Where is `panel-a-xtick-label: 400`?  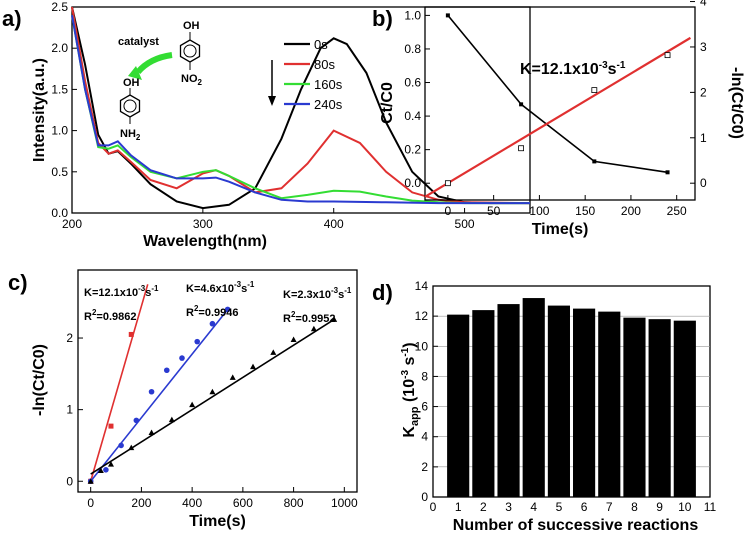 panel-a-xtick-label: 400 is located at coordinates (334, 224).